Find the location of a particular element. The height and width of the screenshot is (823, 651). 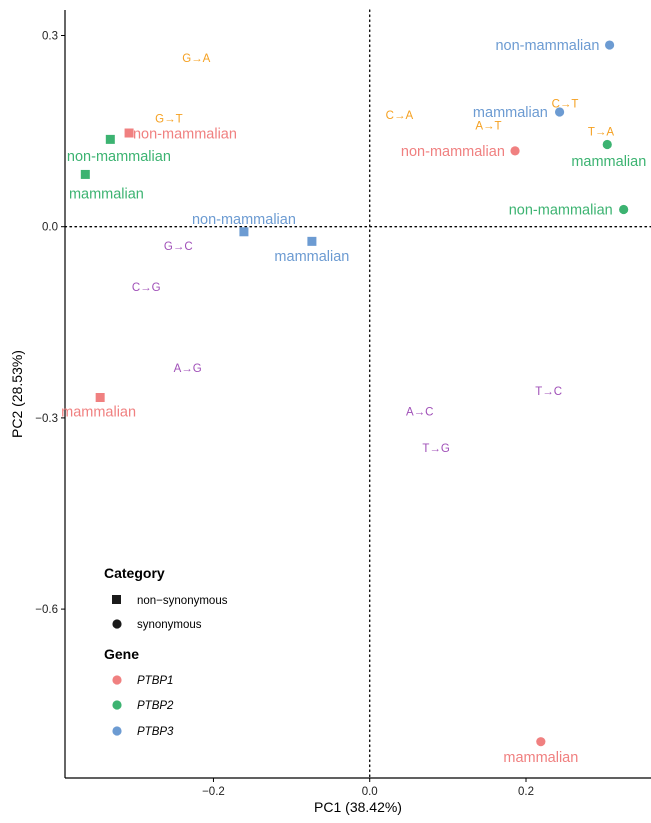

legend-gene-title: Gene is located at coordinates (121, 654).